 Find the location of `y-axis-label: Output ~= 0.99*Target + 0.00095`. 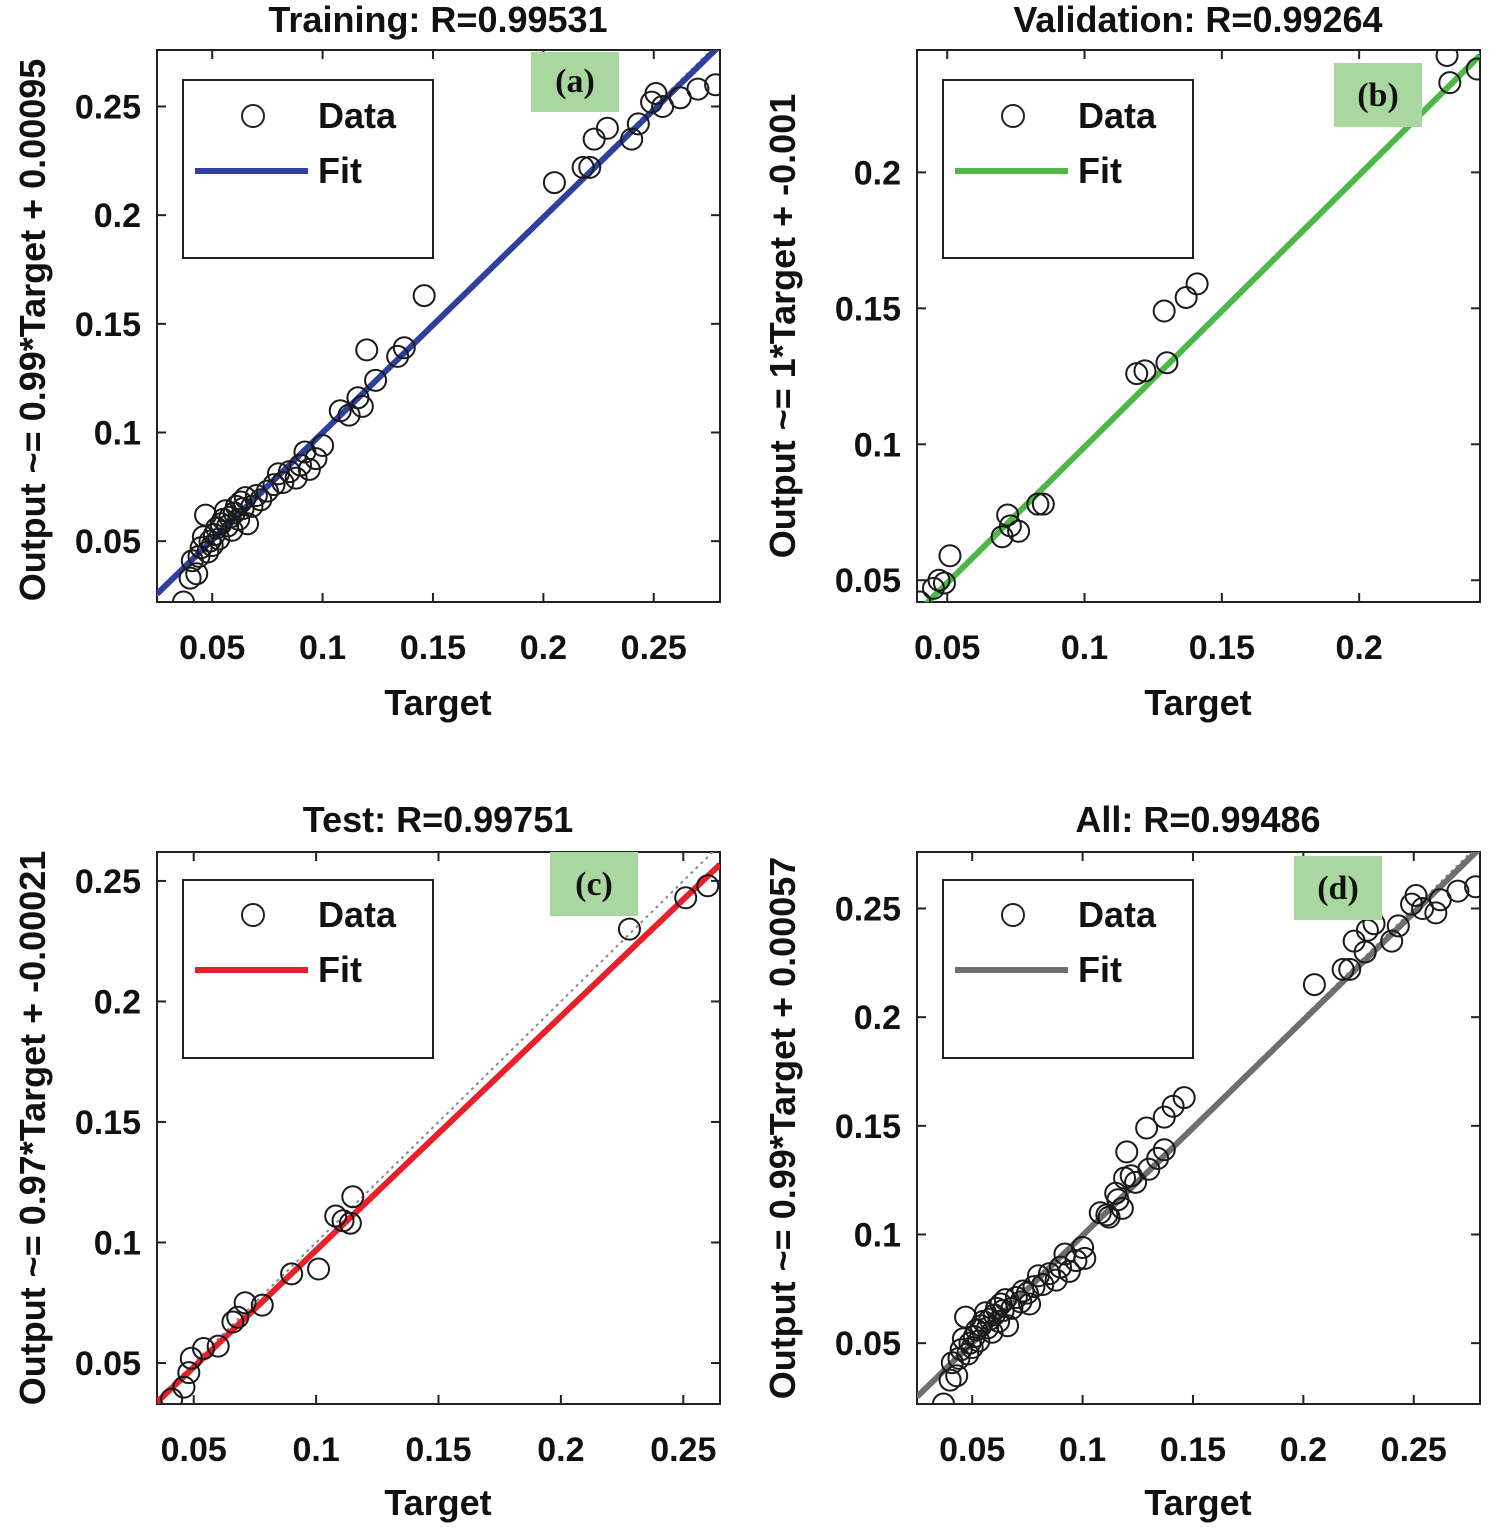

y-axis-label: Output ~= 0.99*Target + 0.00095 is located at coordinates (32, 330).